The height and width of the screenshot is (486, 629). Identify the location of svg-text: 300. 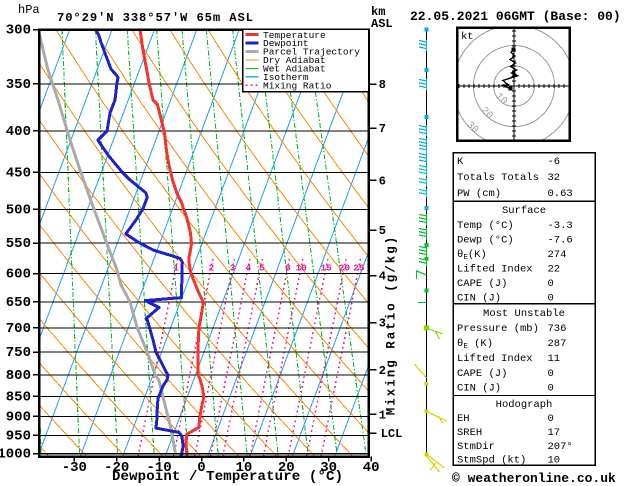
(18, 31).